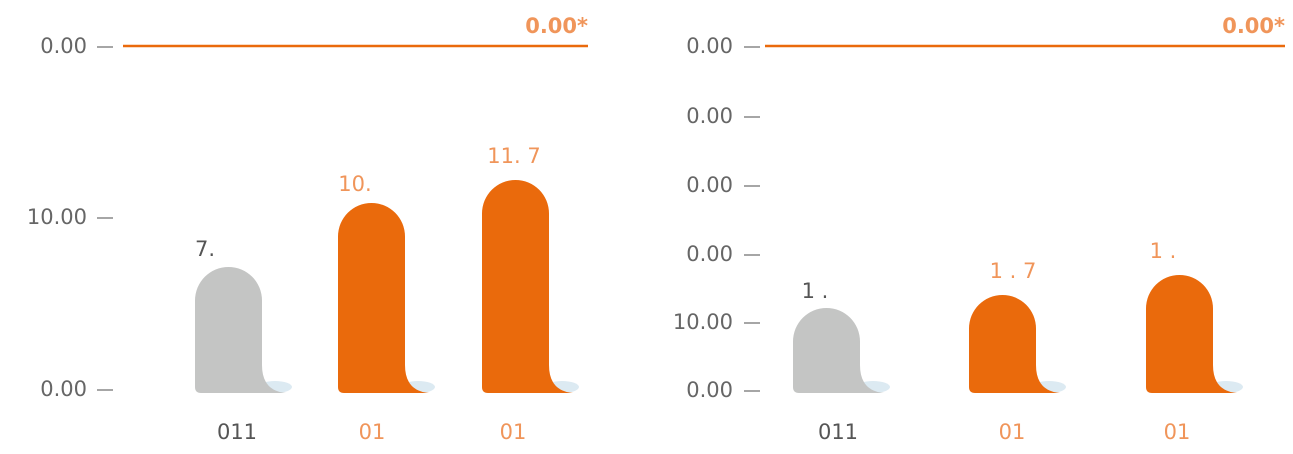 The height and width of the screenshot is (454, 1293). What do you see at coordinates (513, 156) in the screenshot?
I see `bar-label: 11. 7` at bounding box center [513, 156].